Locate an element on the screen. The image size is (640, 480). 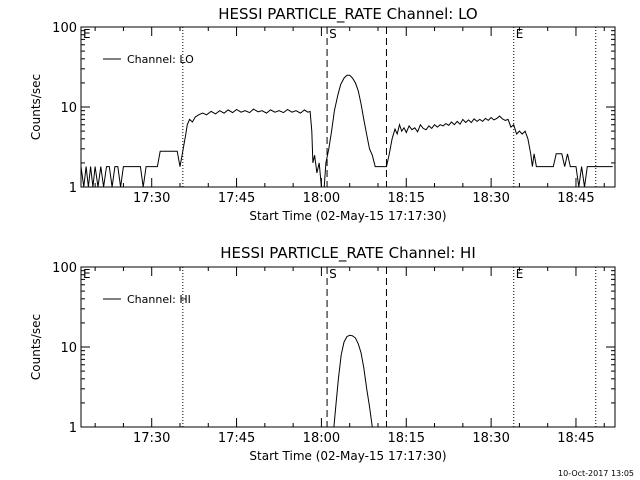
legend-label: Channel: HI is located at coordinates (159, 299).